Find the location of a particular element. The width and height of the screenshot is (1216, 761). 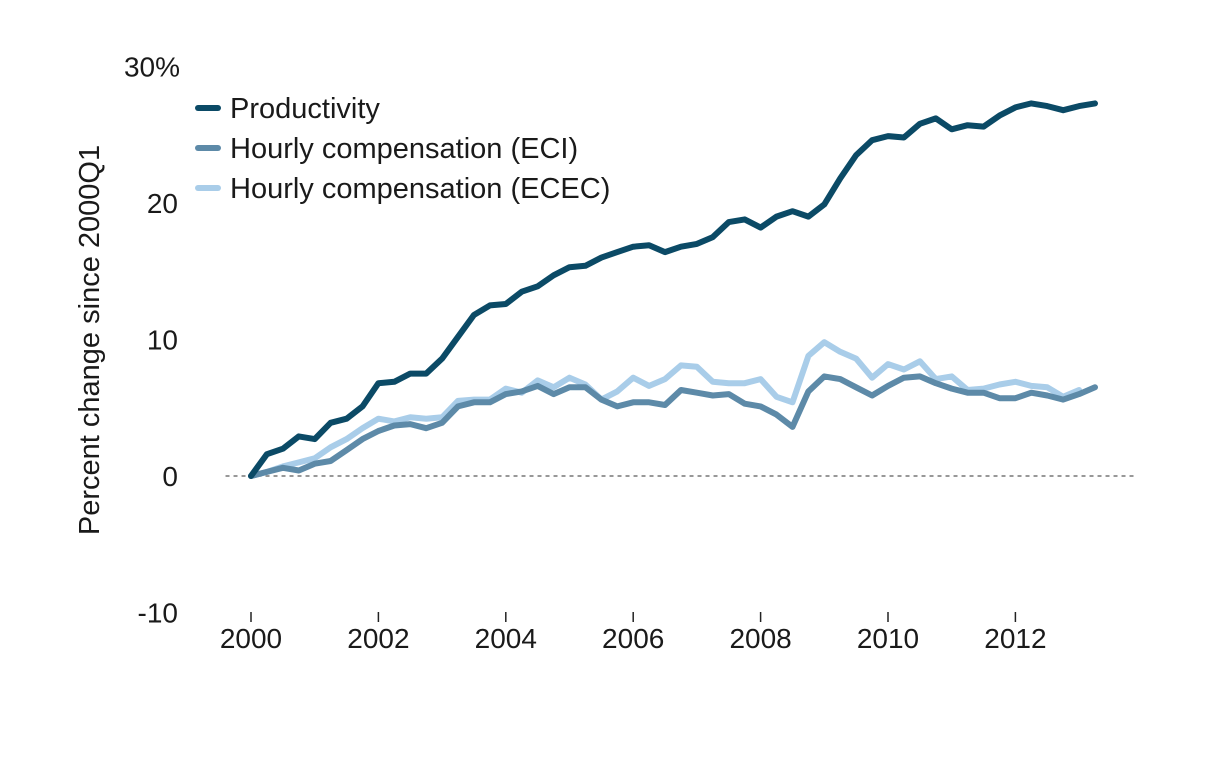

x-tick-label: 2006 is located at coordinates (633, 638).